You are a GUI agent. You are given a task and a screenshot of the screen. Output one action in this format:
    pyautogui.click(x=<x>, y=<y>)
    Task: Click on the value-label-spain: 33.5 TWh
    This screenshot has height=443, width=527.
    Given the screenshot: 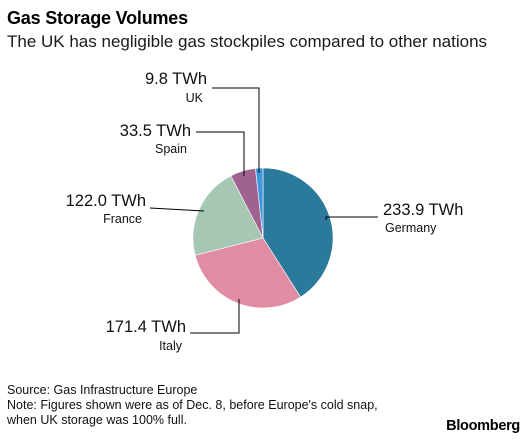 What is the action you would take?
    pyautogui.click(x=155, y=131)
    